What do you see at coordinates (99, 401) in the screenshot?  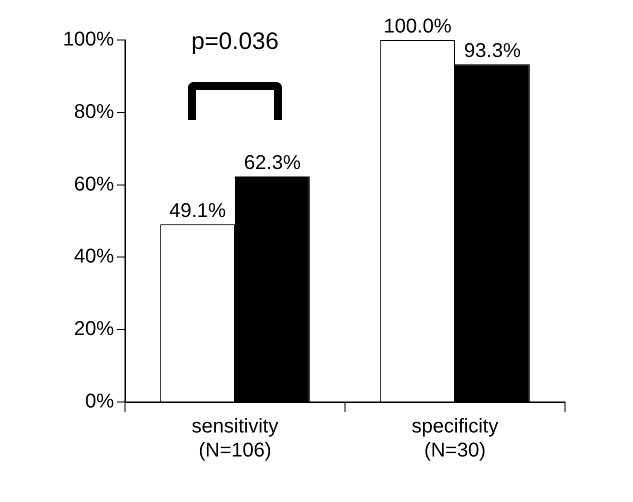 I see `y-tick-label: 0%` at bounding box center [99, 401].